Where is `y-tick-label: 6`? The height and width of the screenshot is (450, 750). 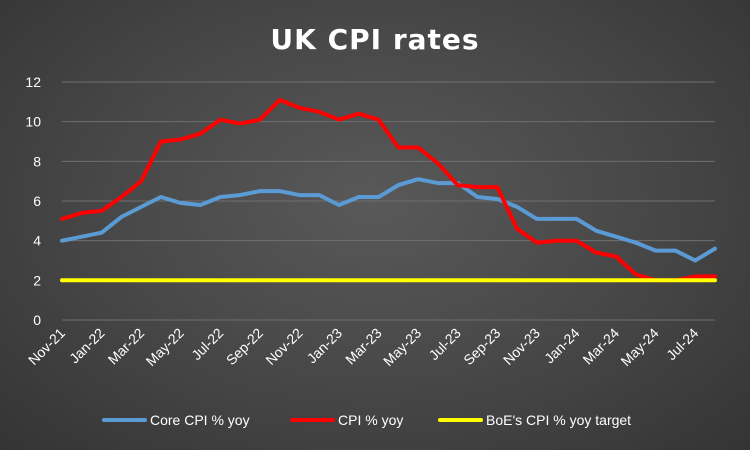 y-tick-label: 6 is located at coordinates (37, 201).